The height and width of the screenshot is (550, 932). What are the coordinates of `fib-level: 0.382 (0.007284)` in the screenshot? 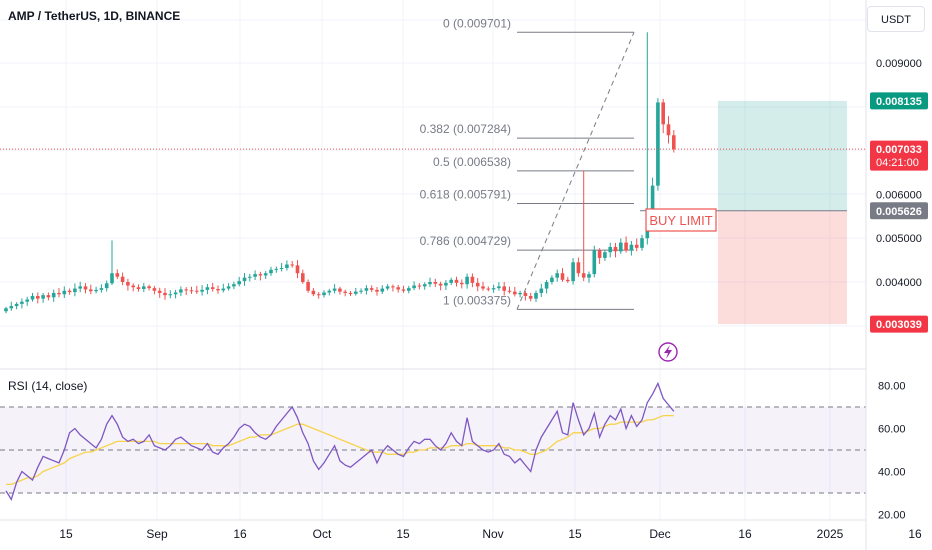 It's located at (527, 130).